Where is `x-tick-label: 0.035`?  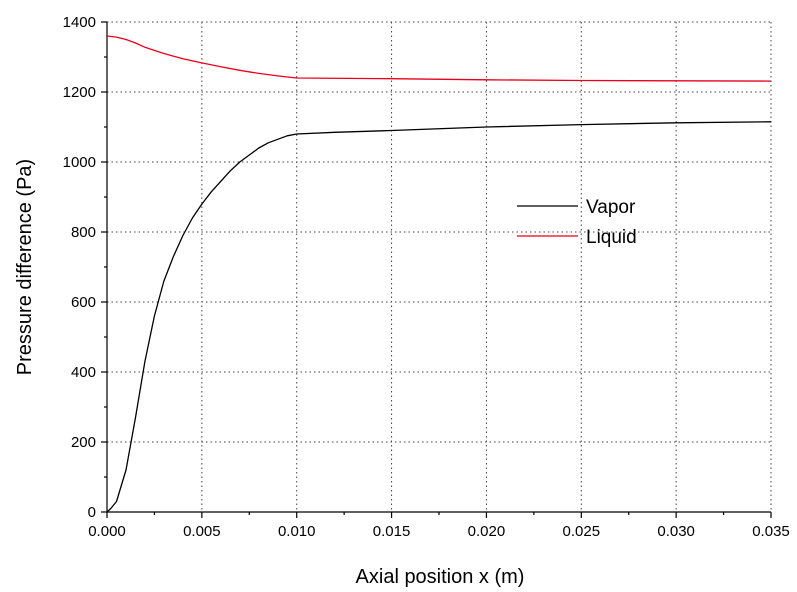
x-tick-label: 0.035 is located at coordinates (771, 531).